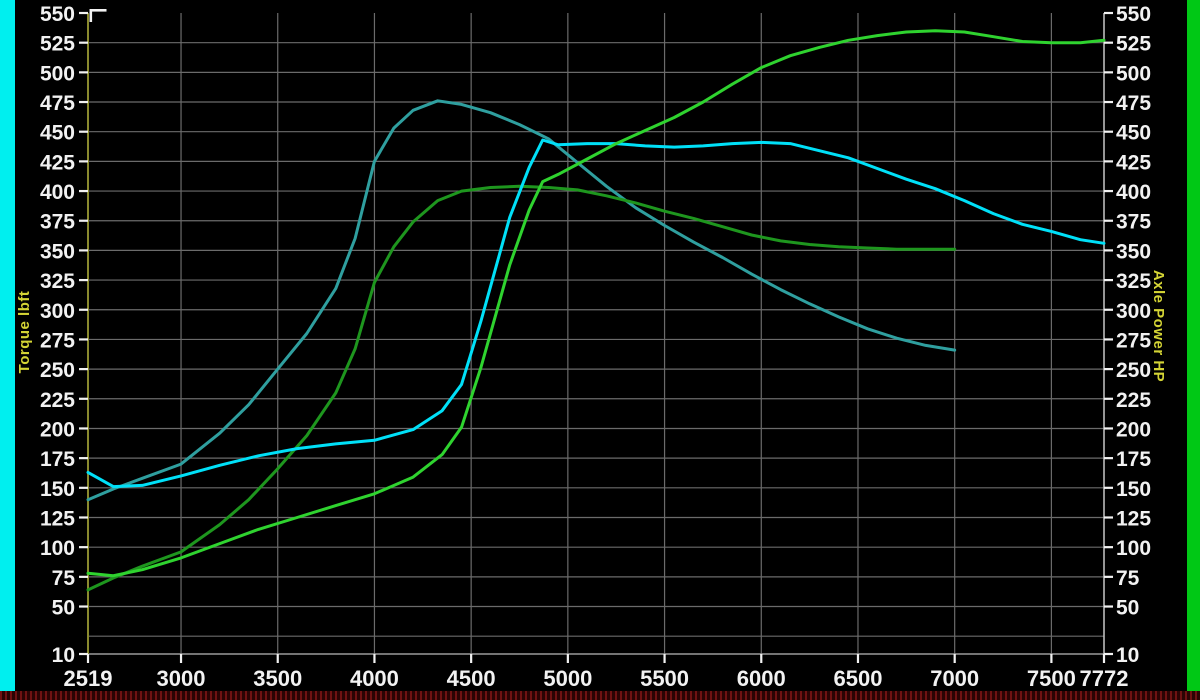  What do you see at coordinates (1133, 73) in the screenshot?
I see `right-y-tick-label: 500` at bounding box center [1133, 73].